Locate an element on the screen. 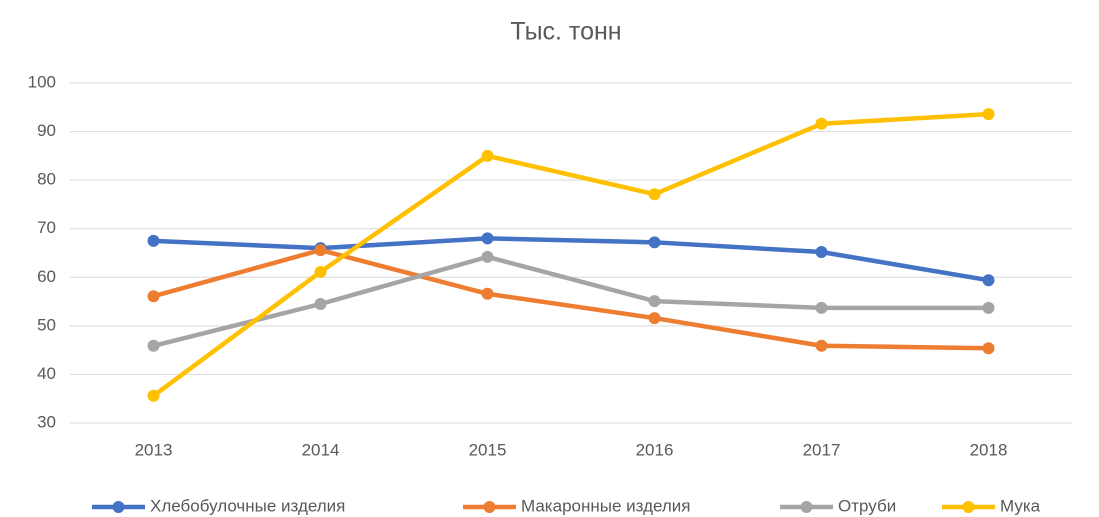 The height and width of the screenshot is (517, 1099). x-tick-label: 2013 is located at coordinates (154, 449).